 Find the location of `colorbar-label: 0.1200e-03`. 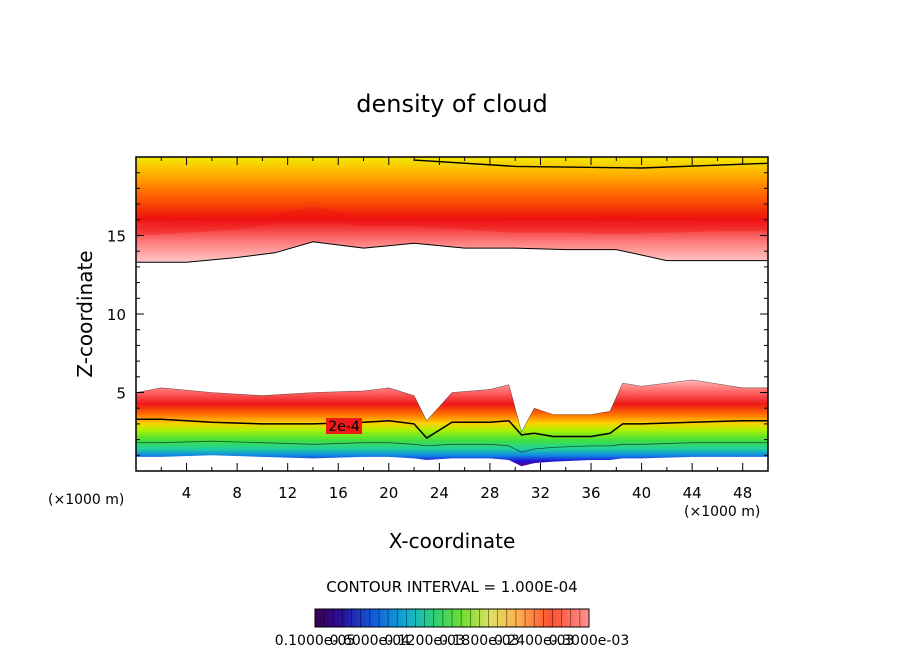

colorbar-label: 0.1200e-03 is located at coordinates (424, 641).